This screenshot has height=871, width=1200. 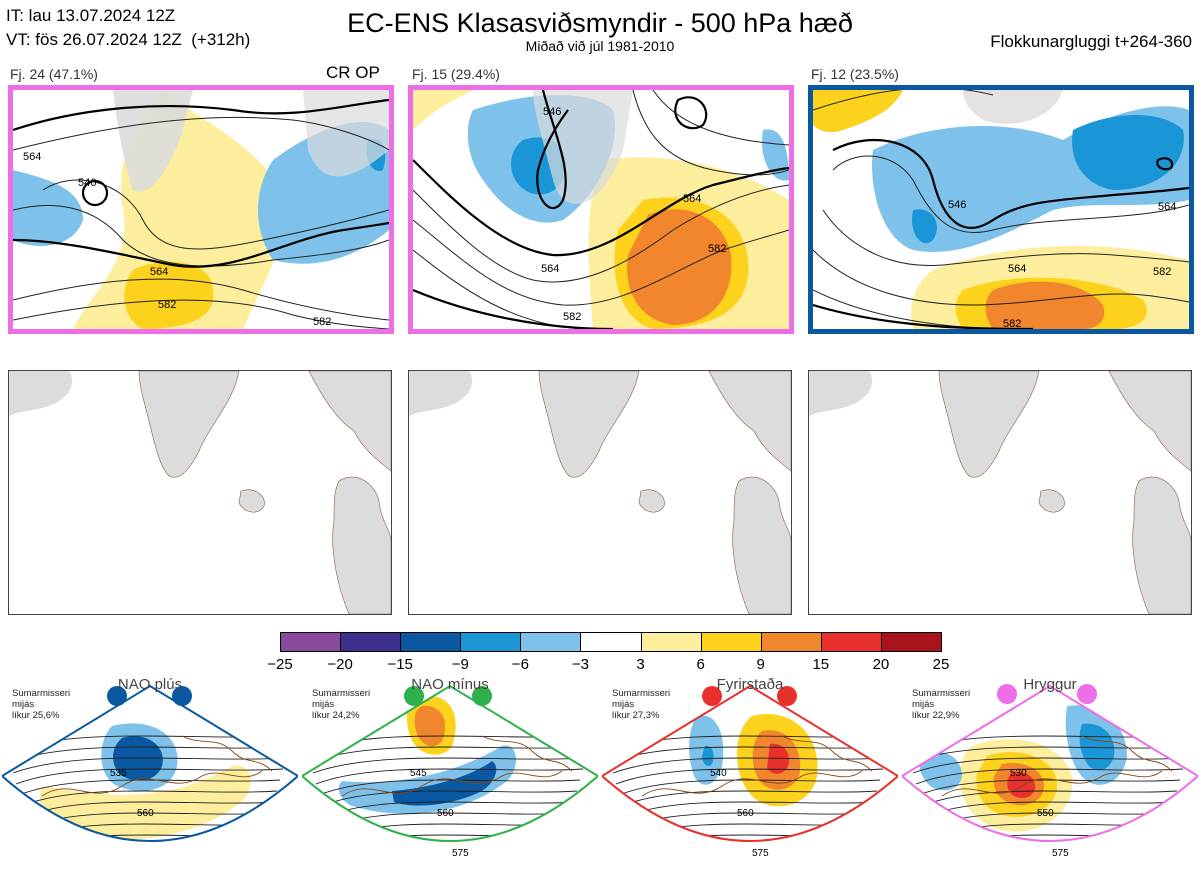 I want to click on colorbar, so click(x=611, y=642).